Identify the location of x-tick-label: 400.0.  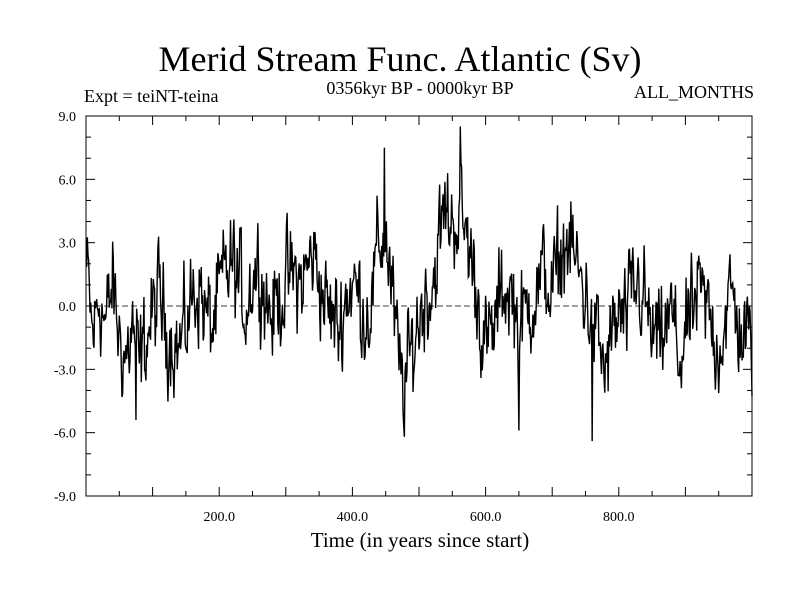
(353, 517).